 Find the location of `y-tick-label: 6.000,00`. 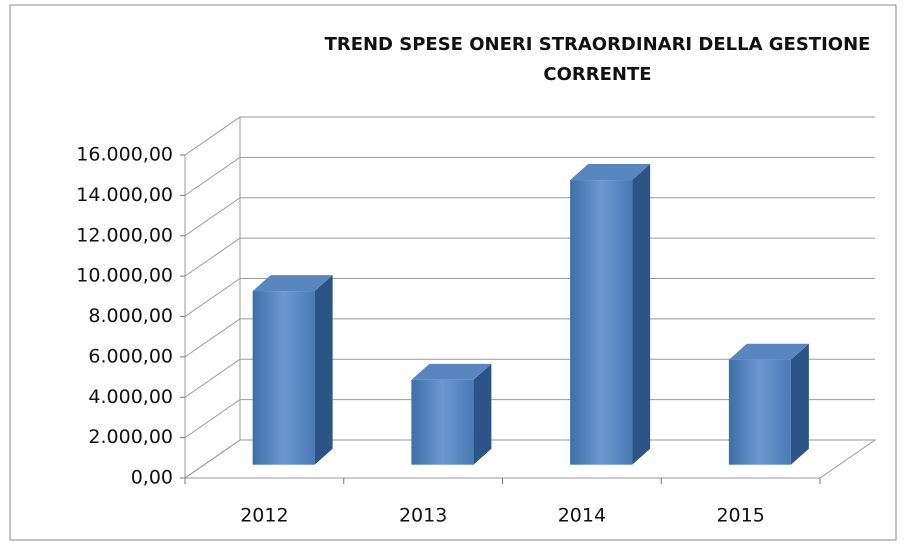

y-tick-label: 6.000,00 is located at coordinates (130, 356).